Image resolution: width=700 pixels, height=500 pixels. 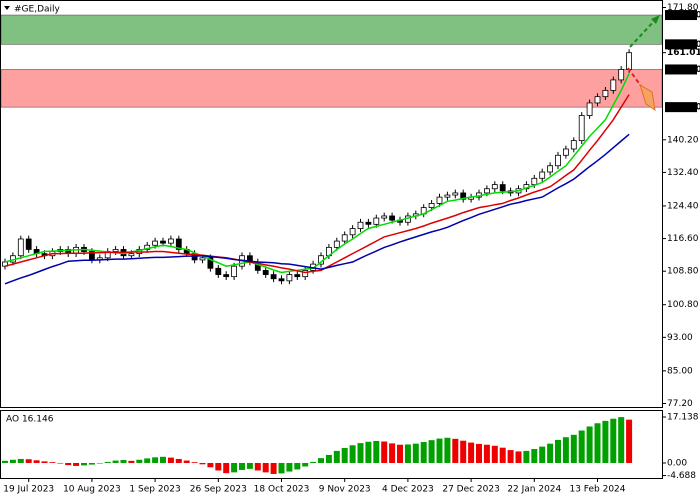 What do you see at coordinates (154, 490) in the screenshot?
I see `x-tick-label: 1 Sep 2023` at bounding box center [154, 490].